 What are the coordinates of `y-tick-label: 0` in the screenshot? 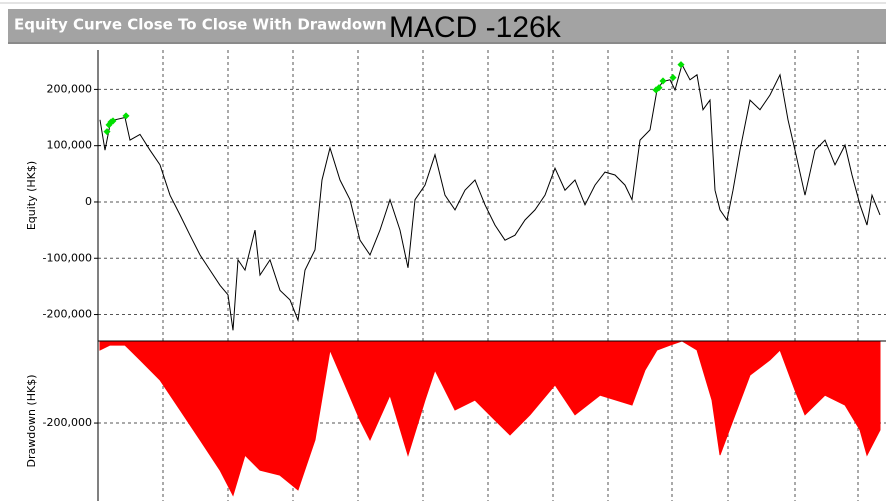 It's located at (88, 201).